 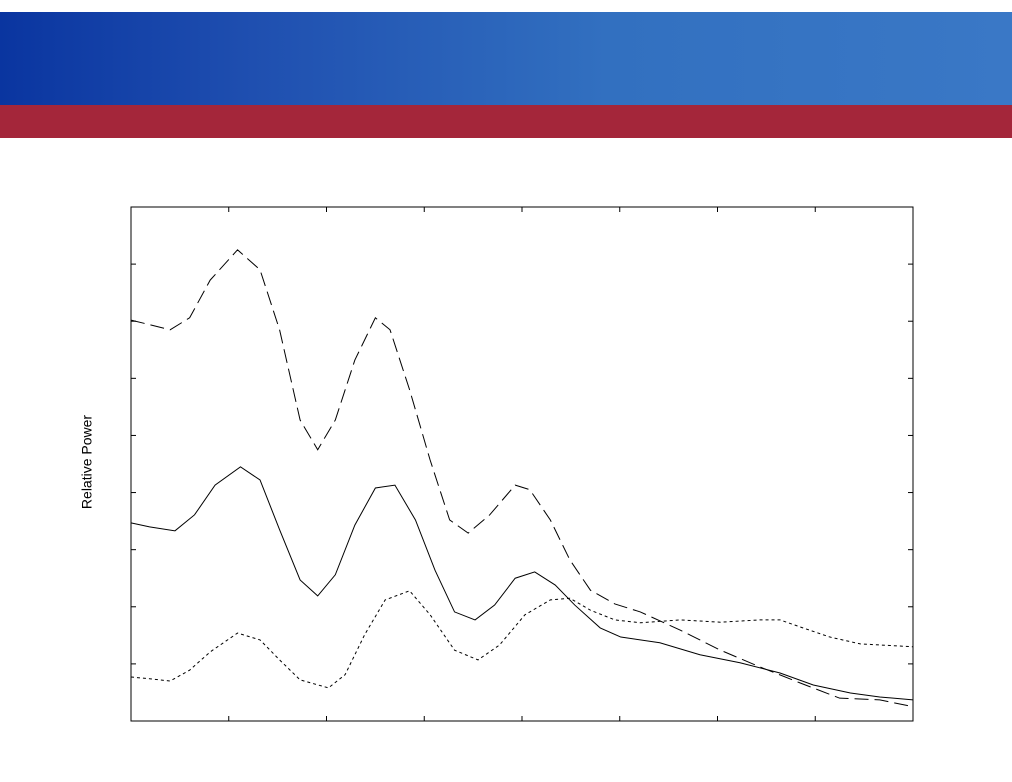 What do you see at coordinates (522, 639) in the screenshot?
I see `line-series` at bounding box center [522, 639].